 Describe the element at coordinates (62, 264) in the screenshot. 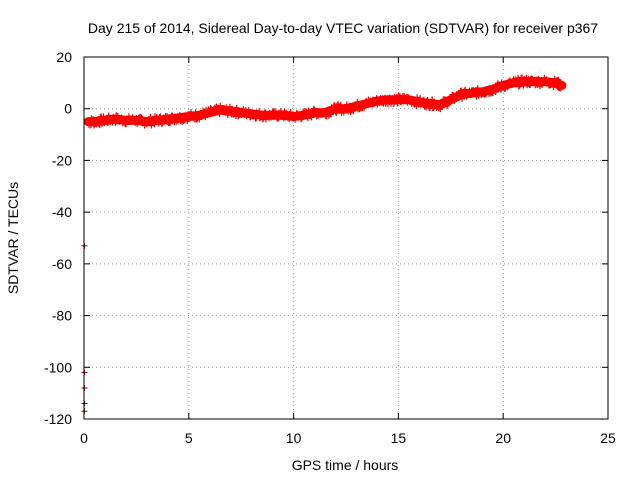

I see `y-tick-label: -60` at that location.